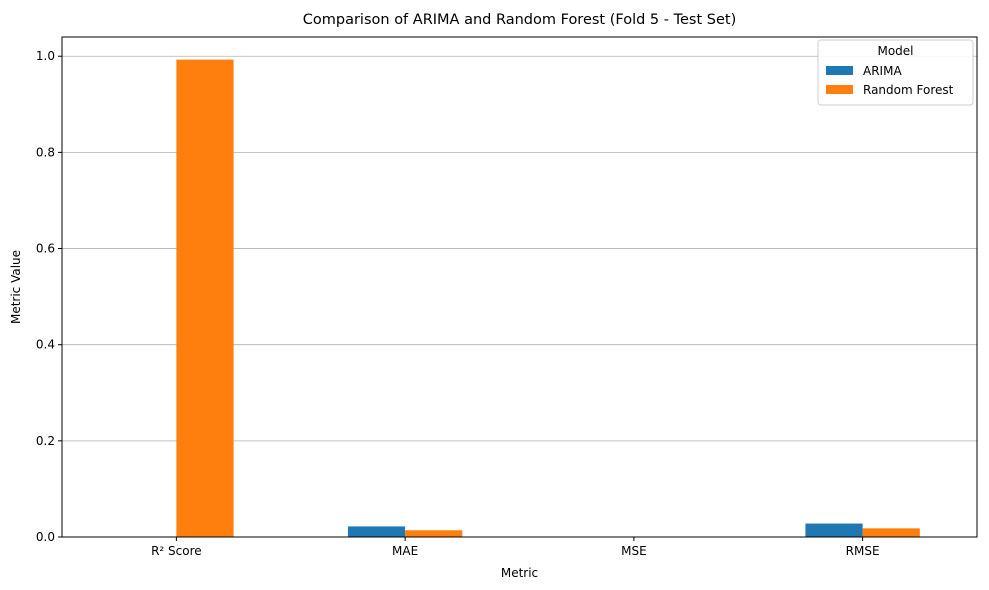 The image size is (989, 590). I want to click on y-tick-label: 0.4, so click(45, 345).